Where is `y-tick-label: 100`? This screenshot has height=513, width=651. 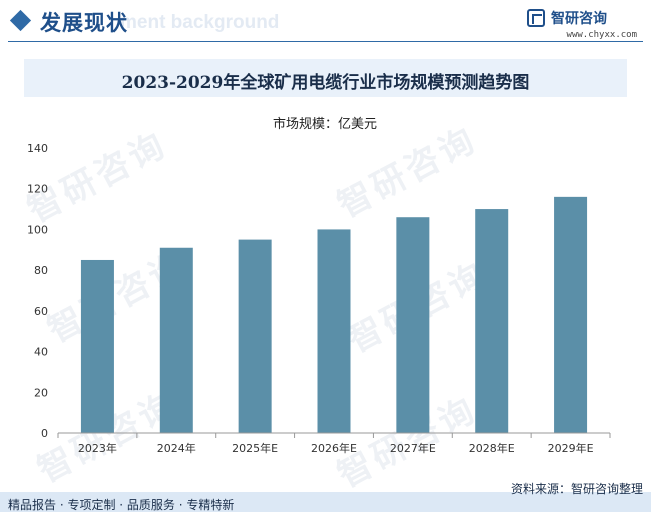
y-tick-label: 100 is located at coordinates (37, 229).